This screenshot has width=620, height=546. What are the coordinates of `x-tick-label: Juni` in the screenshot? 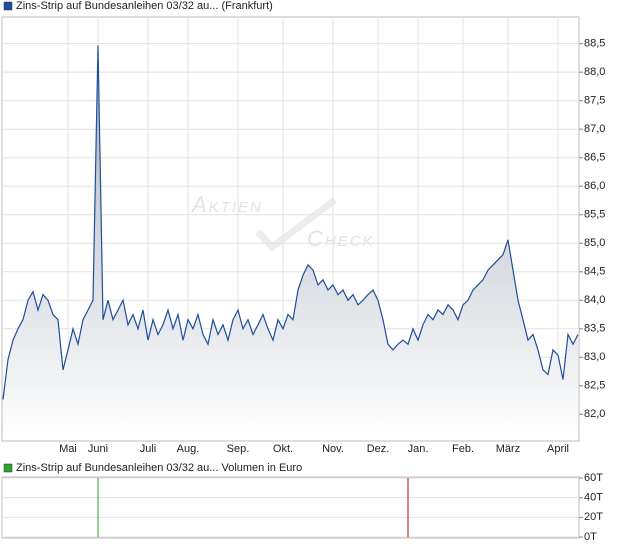 It's located at (98, 449).